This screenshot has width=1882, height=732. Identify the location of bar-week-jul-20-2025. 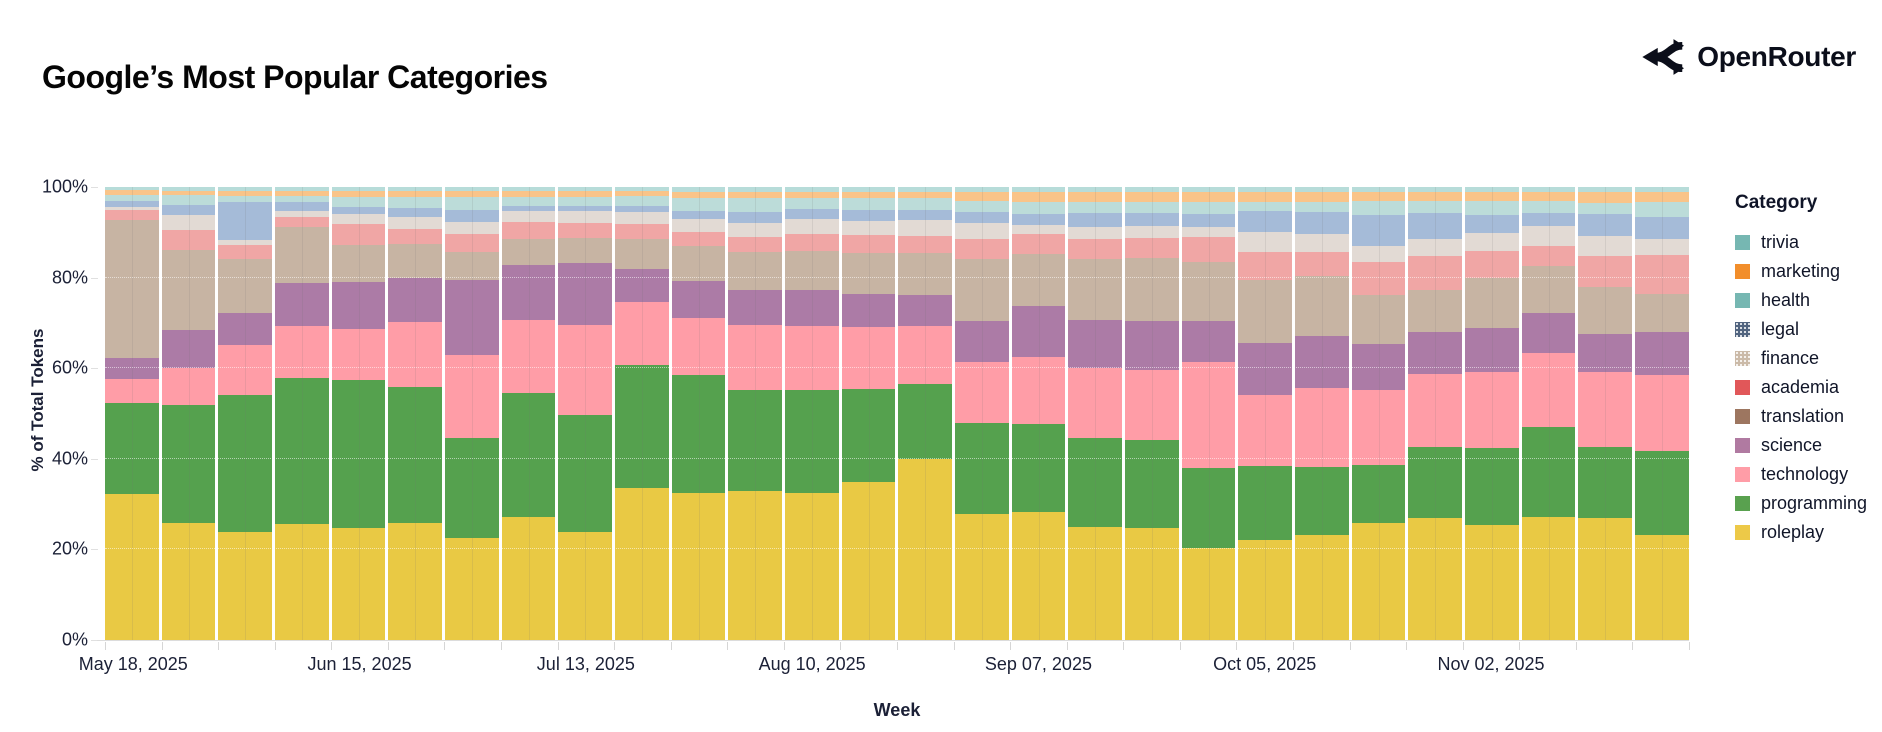
(642, 413).